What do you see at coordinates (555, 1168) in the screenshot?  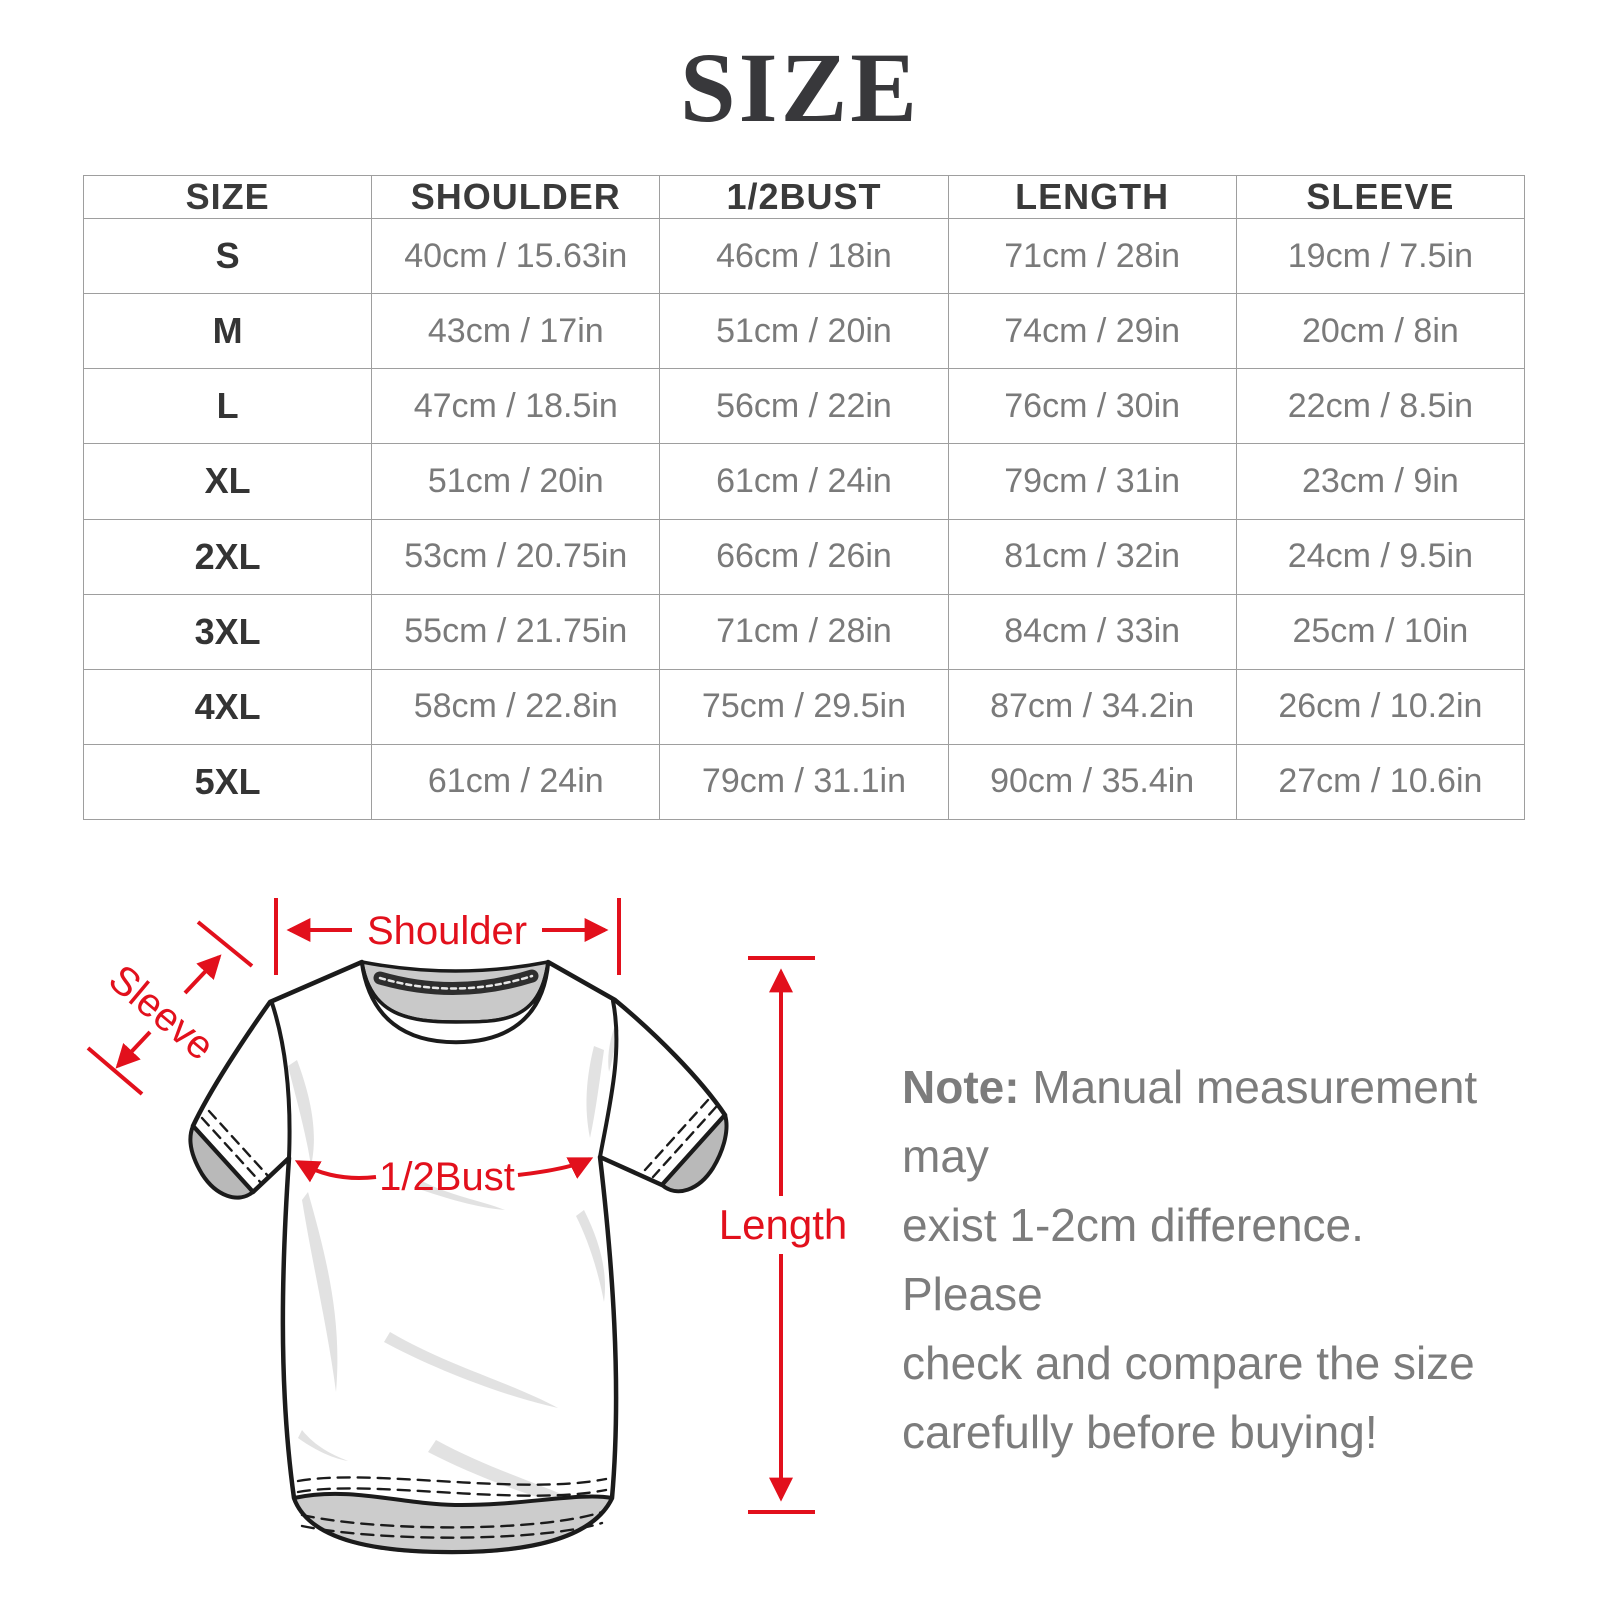 I see `bust-arrow-right` at bounding box center [555, 1168].